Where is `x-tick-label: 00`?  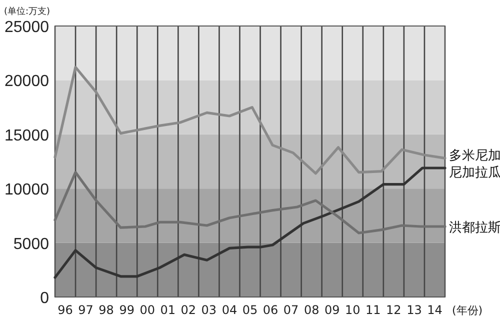 x-tick-label: 00 is located at coordinates (148, 310).